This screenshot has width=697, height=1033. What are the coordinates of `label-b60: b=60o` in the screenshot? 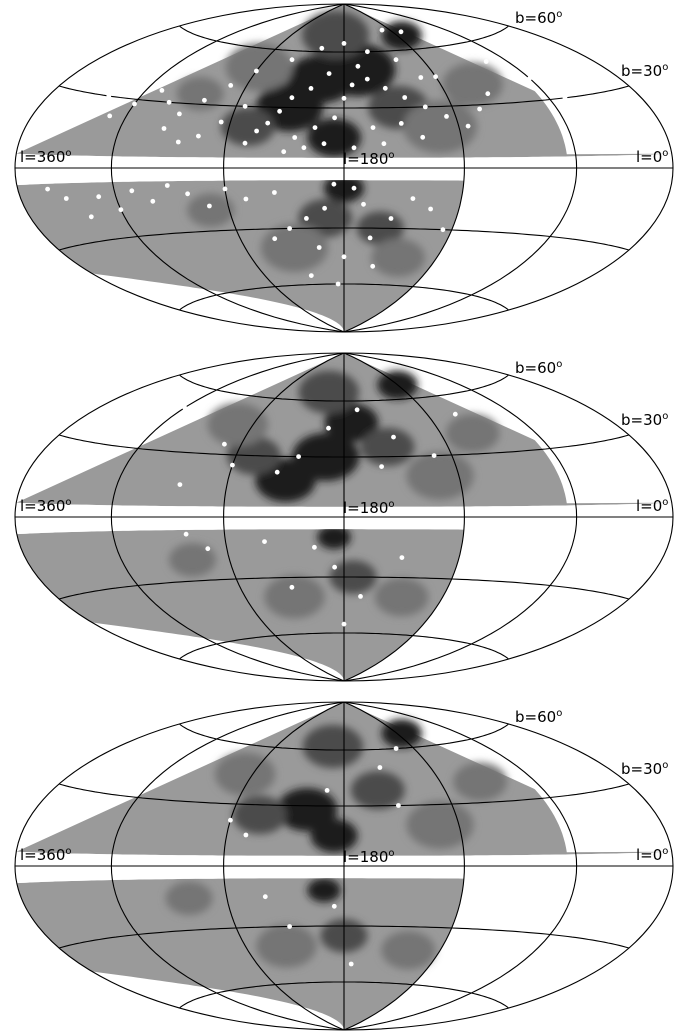 It's located at (538, 717).